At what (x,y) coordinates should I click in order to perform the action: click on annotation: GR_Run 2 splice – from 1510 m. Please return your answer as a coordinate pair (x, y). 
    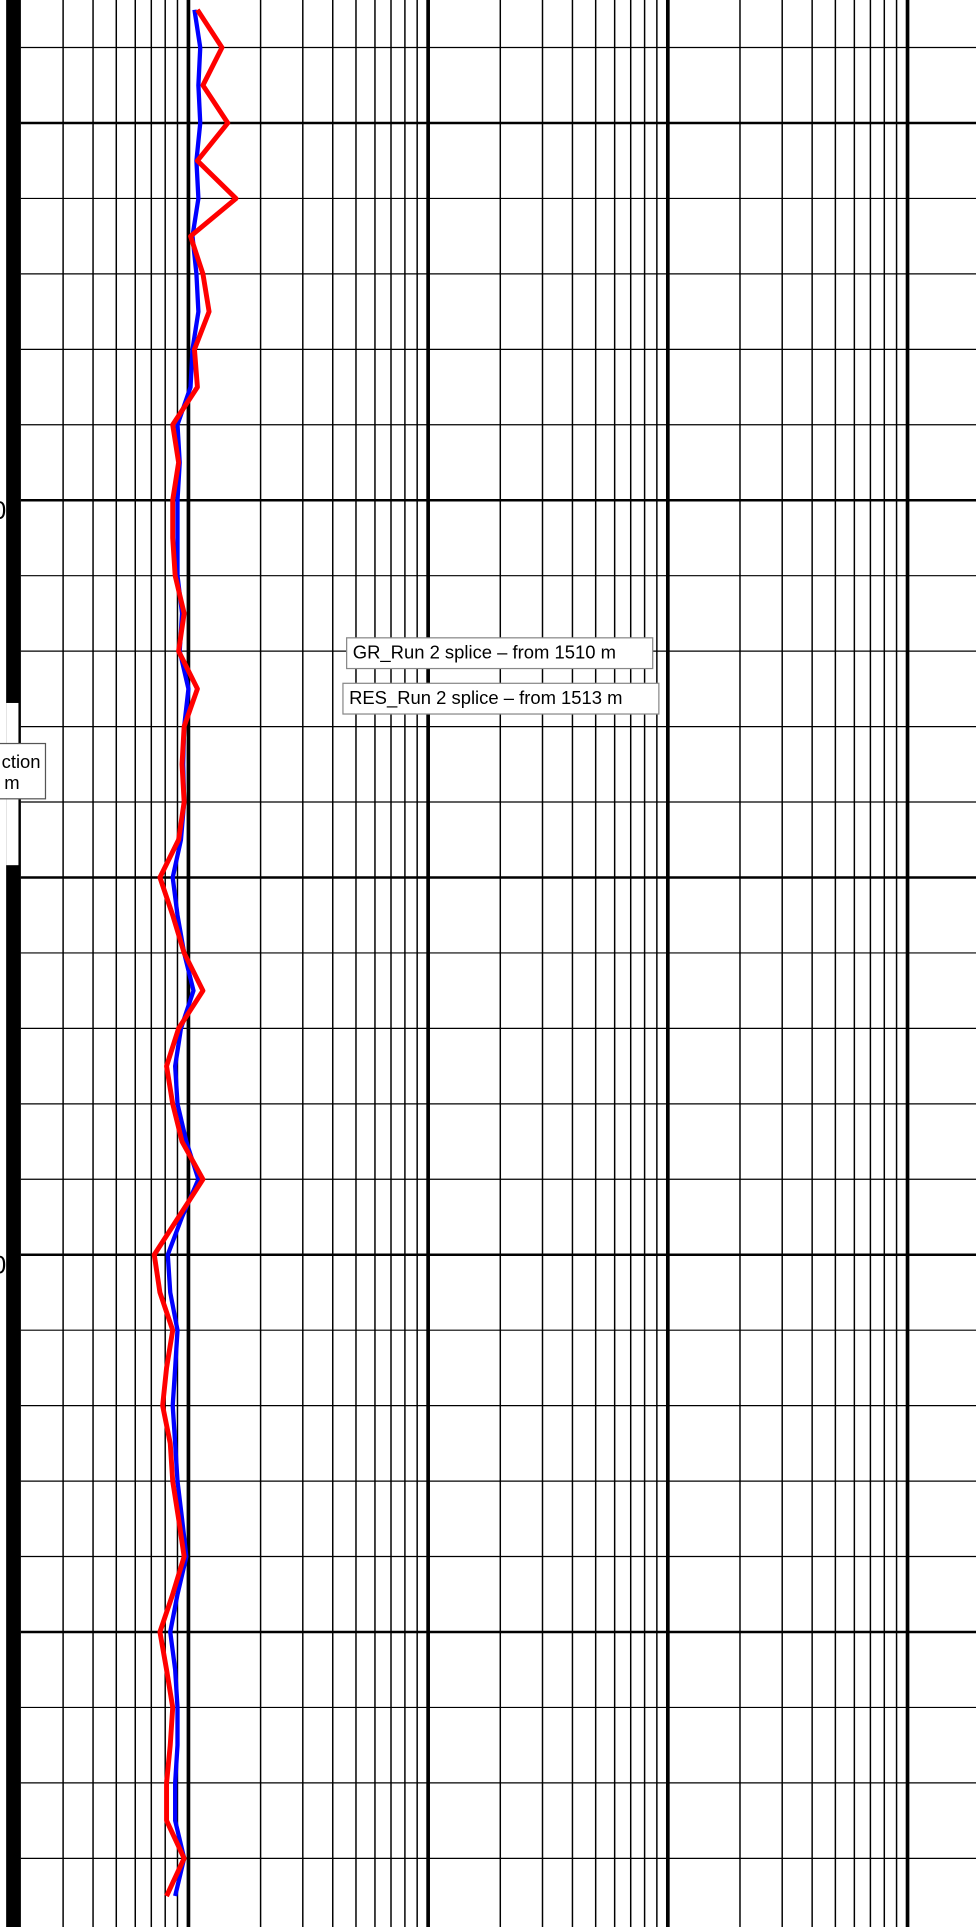
    Looking at the image, I should click on (484, 653).